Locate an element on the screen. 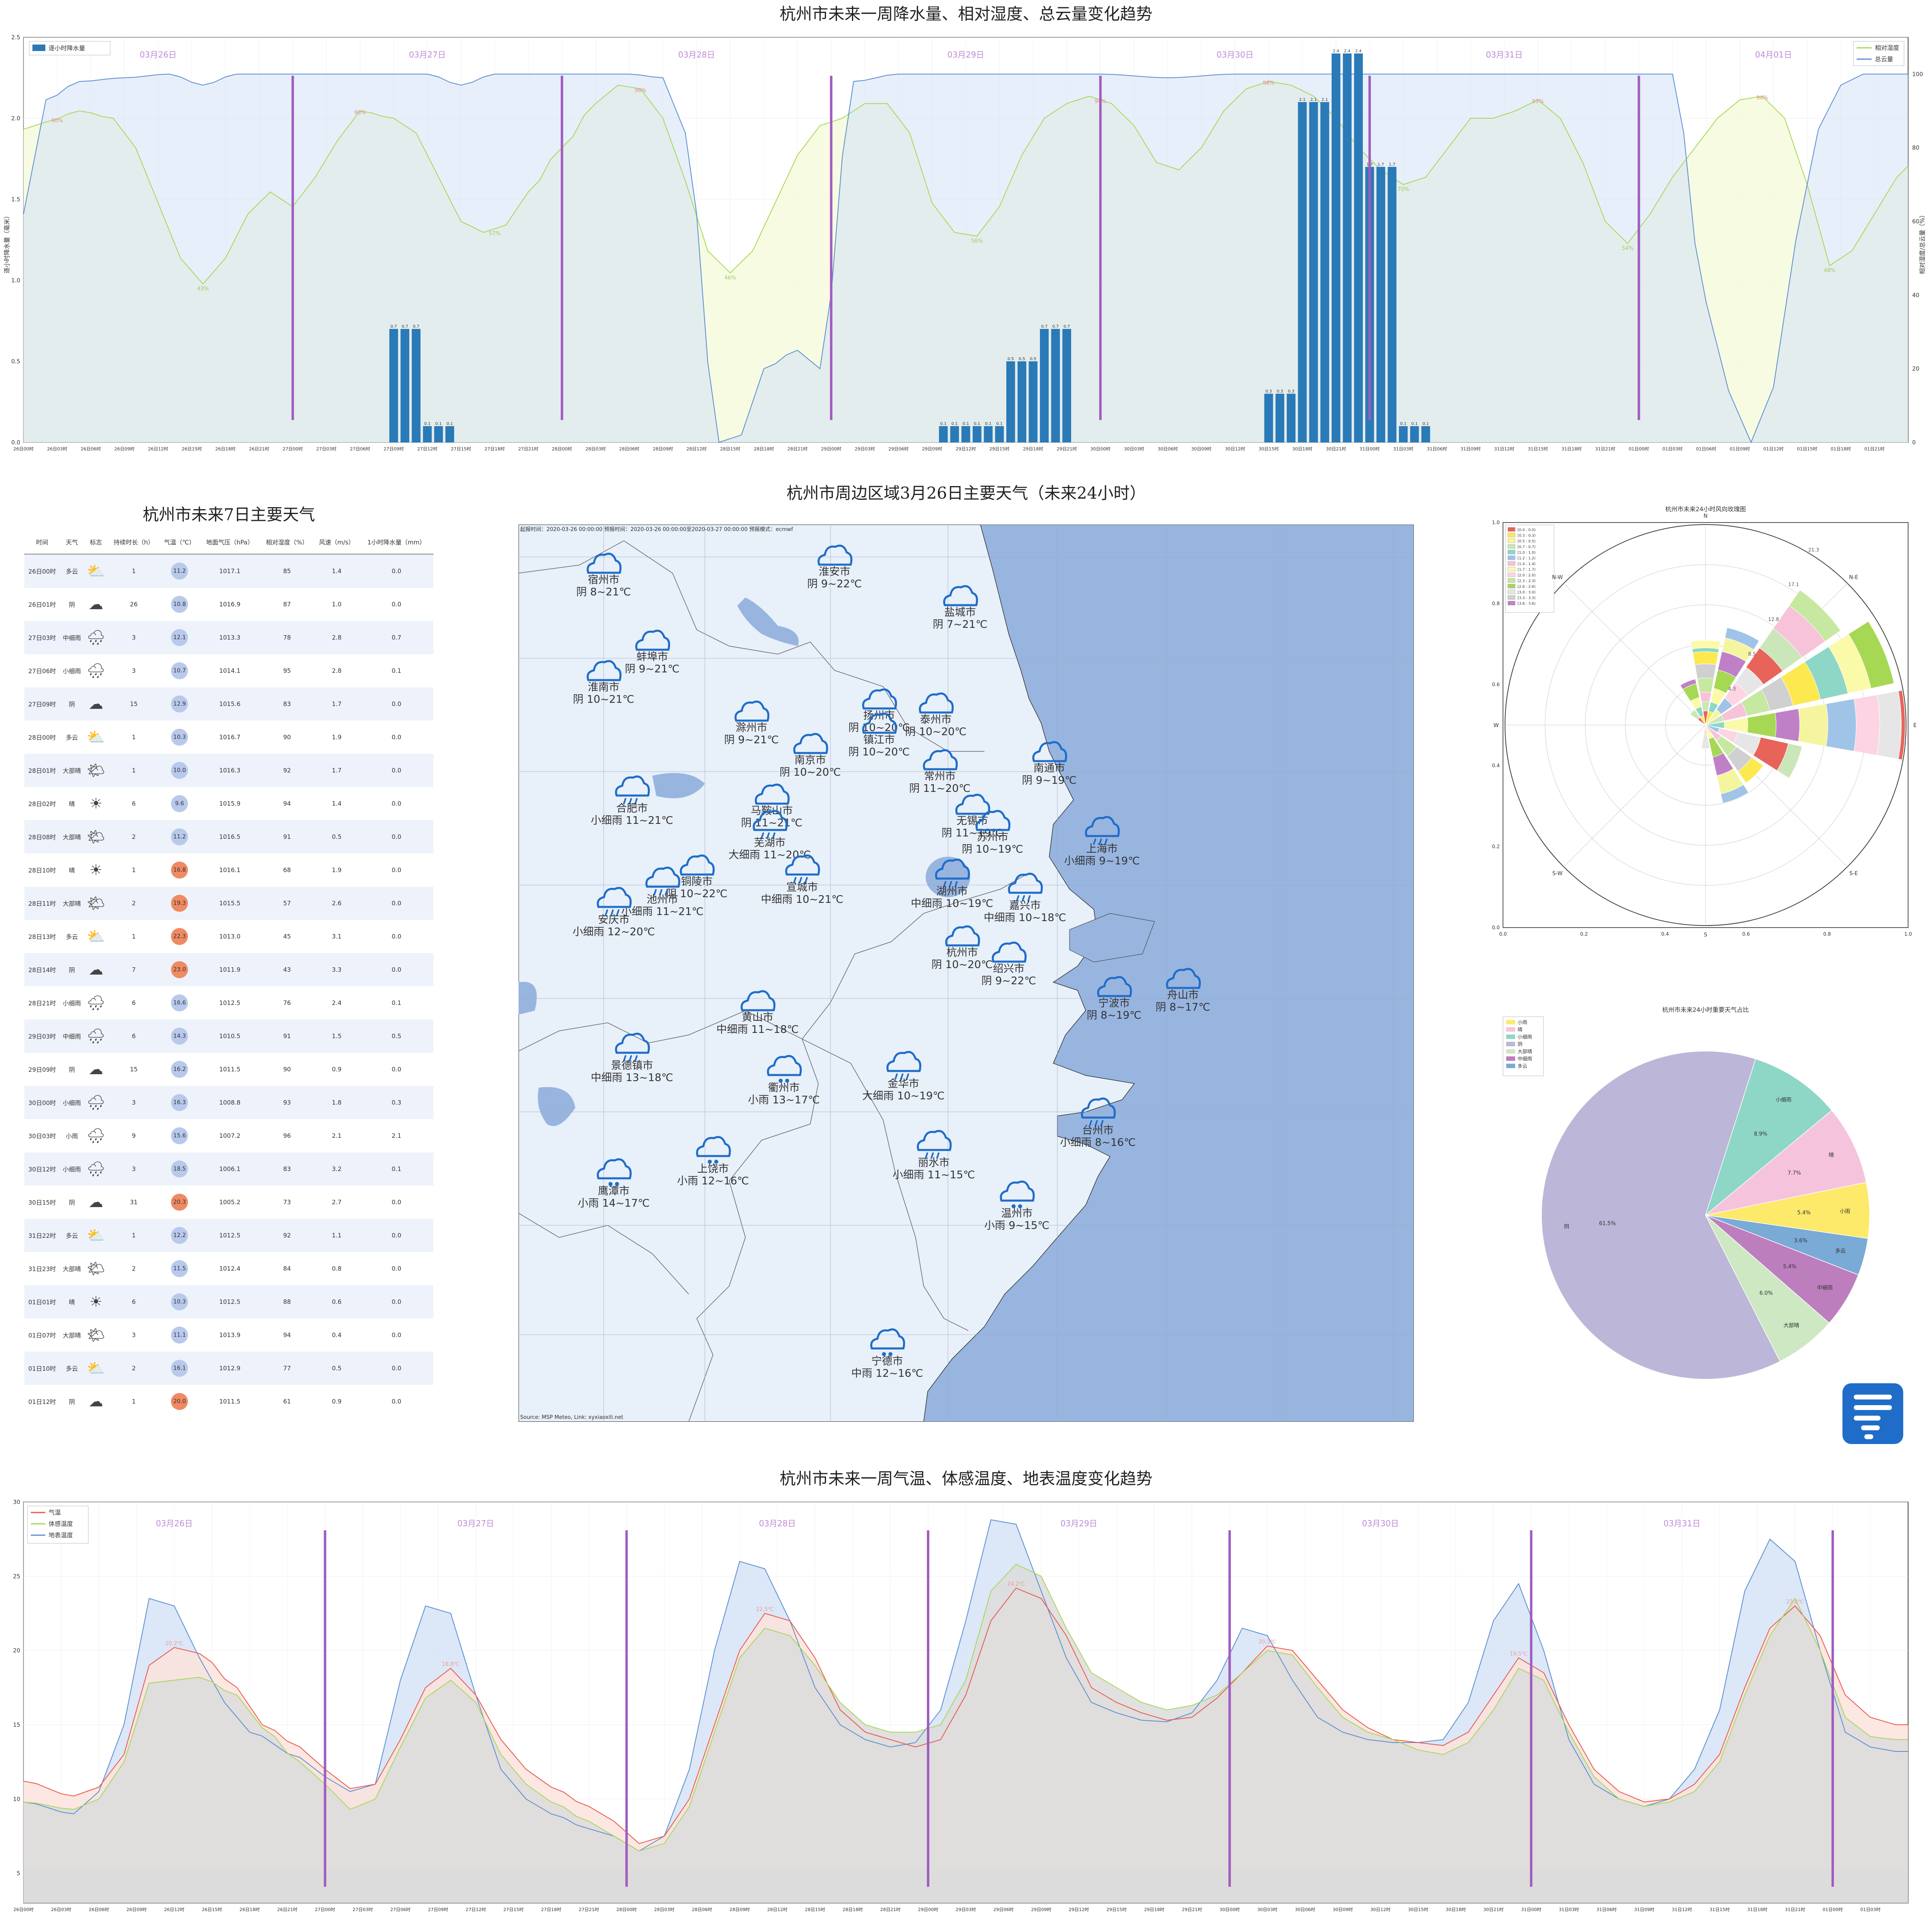  temp-badge: 11.2 is located at coordinates (179, 837).